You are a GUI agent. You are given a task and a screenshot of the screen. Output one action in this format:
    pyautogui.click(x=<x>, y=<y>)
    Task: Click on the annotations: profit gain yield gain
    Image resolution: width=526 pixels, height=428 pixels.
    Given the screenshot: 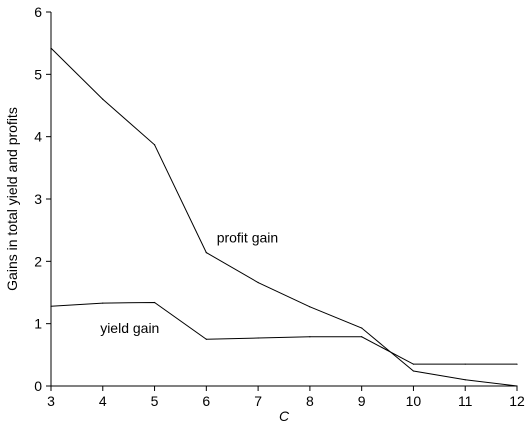 What is the action you would take?
    pyautogui.click(x=189, y=283)
    